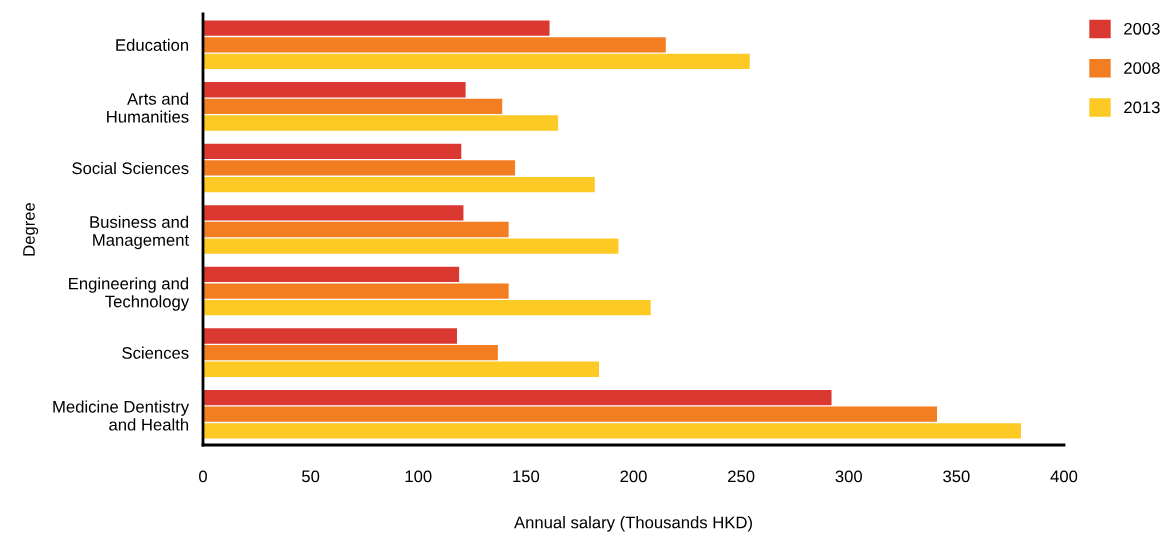 This screenshot has width=1162, height=535. Describe the element at coordinates (148, 107) in the screenshot. I see `y-tick-label: Arts and Humanities` at that location.